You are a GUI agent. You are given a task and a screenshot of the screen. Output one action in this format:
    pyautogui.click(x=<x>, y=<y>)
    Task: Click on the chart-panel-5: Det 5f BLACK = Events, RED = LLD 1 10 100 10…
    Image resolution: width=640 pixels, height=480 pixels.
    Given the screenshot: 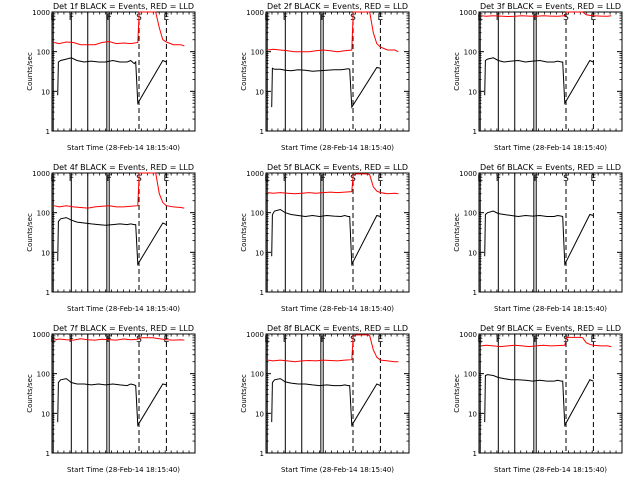 What is the action you would take?
    pyautogui.click(x=325, y=238)
    